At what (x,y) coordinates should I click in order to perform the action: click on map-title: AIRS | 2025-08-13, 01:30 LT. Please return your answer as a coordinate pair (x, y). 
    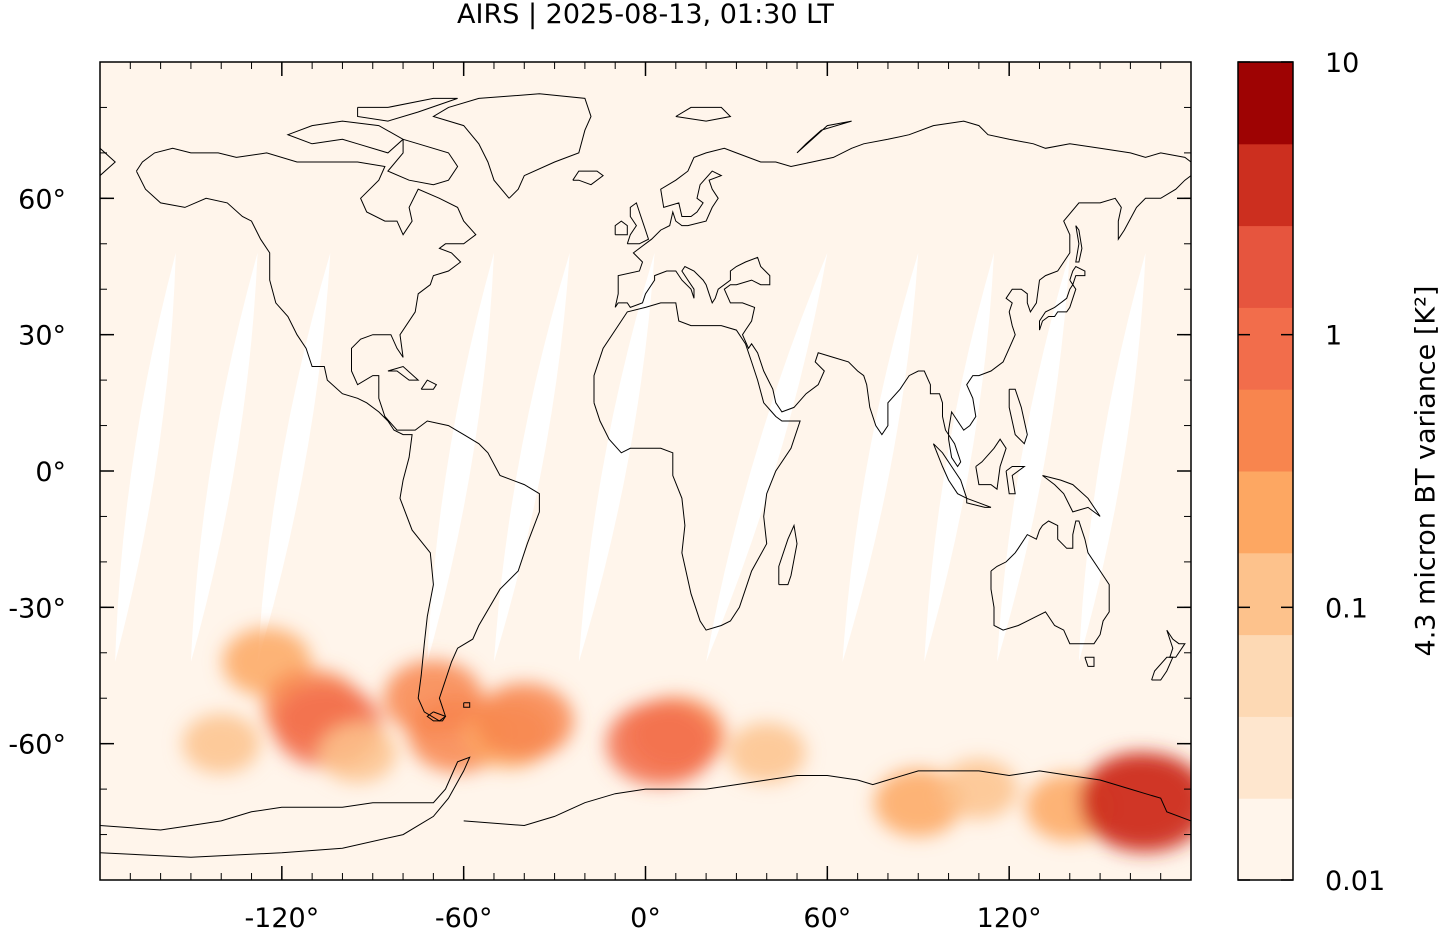
    Looking at the image, I should click on (645, 15).